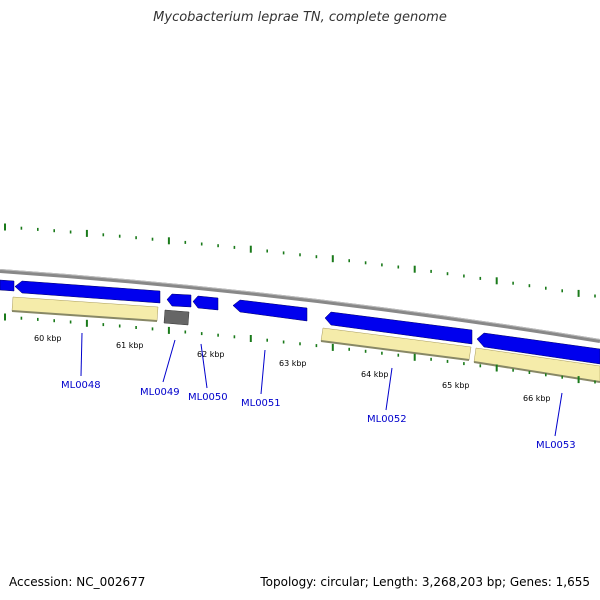  I want to click on inner-tick-row, so click(300, 348).